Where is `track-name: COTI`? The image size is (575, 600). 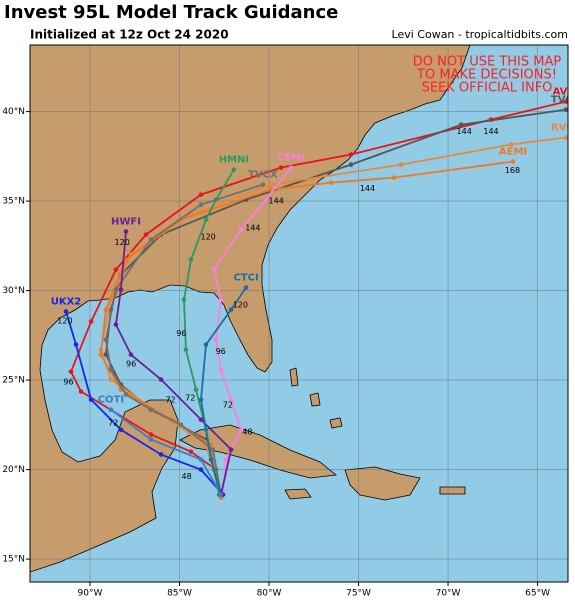 track-name: COTI is located at coordinates (111, 400).